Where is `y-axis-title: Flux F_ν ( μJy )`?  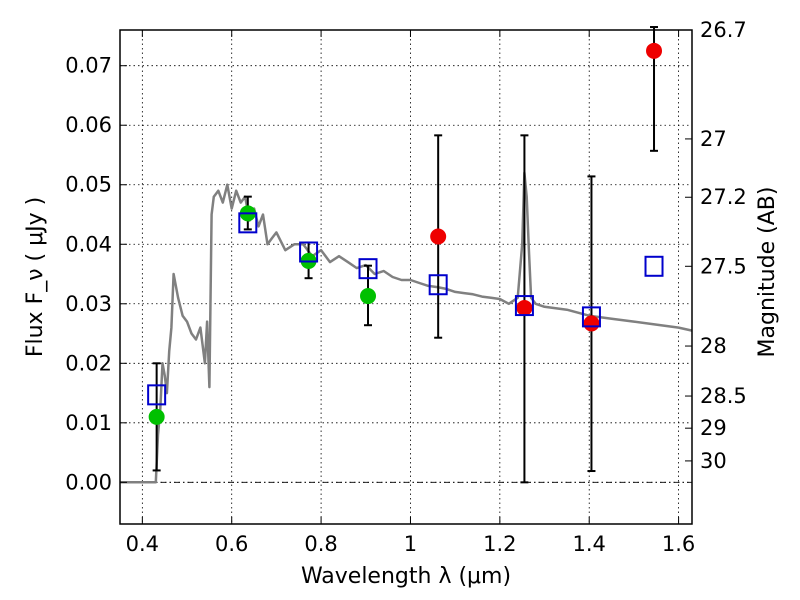
y-axis-title: Flux F_ν ( μJy ) is located at coordinates (35, 277).